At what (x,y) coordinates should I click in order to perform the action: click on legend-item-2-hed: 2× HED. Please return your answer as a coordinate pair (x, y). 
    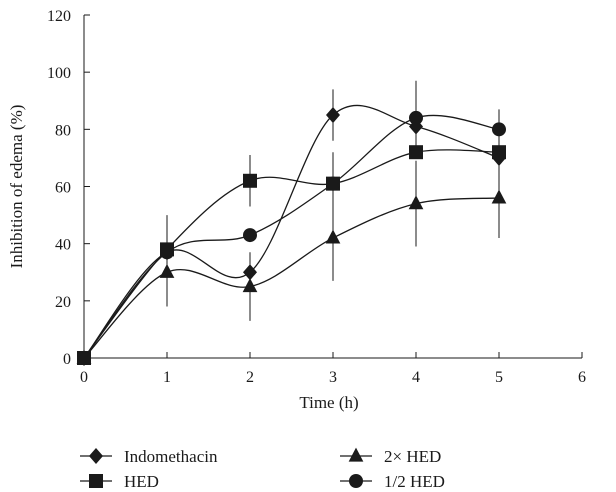
    Looking at the image, I should click on (390, 456).